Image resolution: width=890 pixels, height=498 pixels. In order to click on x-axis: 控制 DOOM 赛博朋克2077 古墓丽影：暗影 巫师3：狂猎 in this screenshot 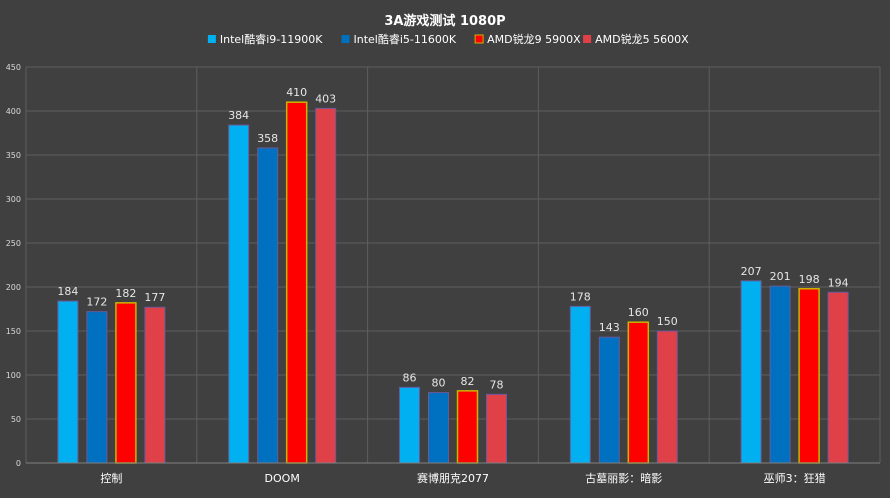, I will do `click(453, 473)`.